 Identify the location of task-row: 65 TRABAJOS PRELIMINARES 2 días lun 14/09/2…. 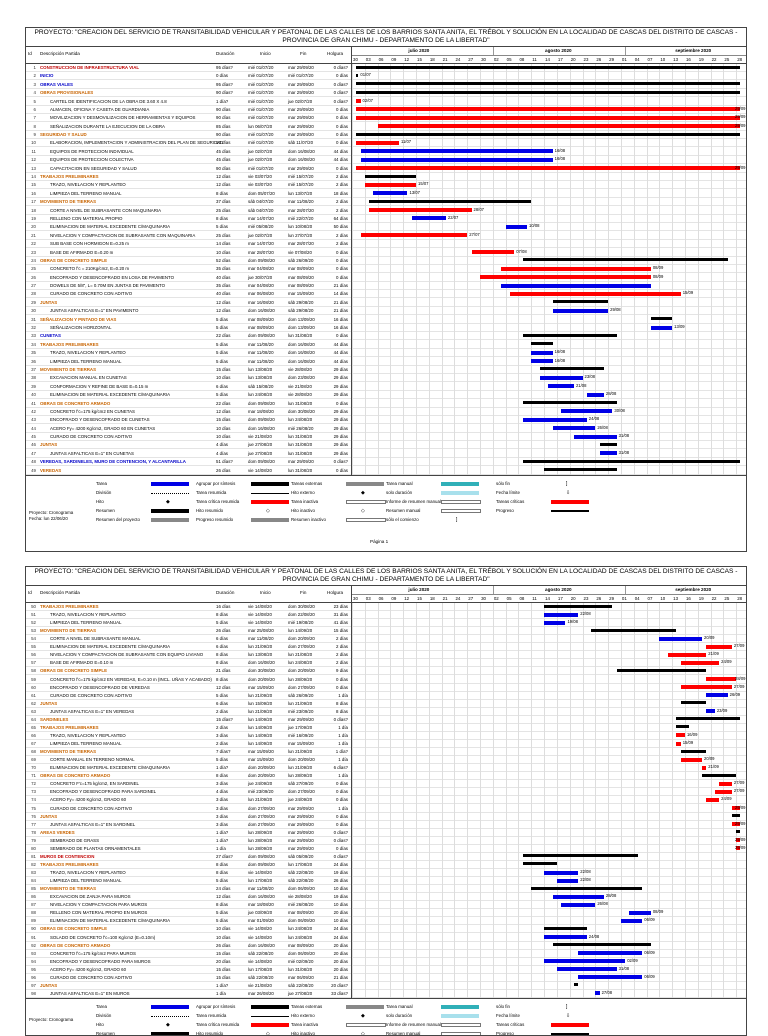
(386, 728).